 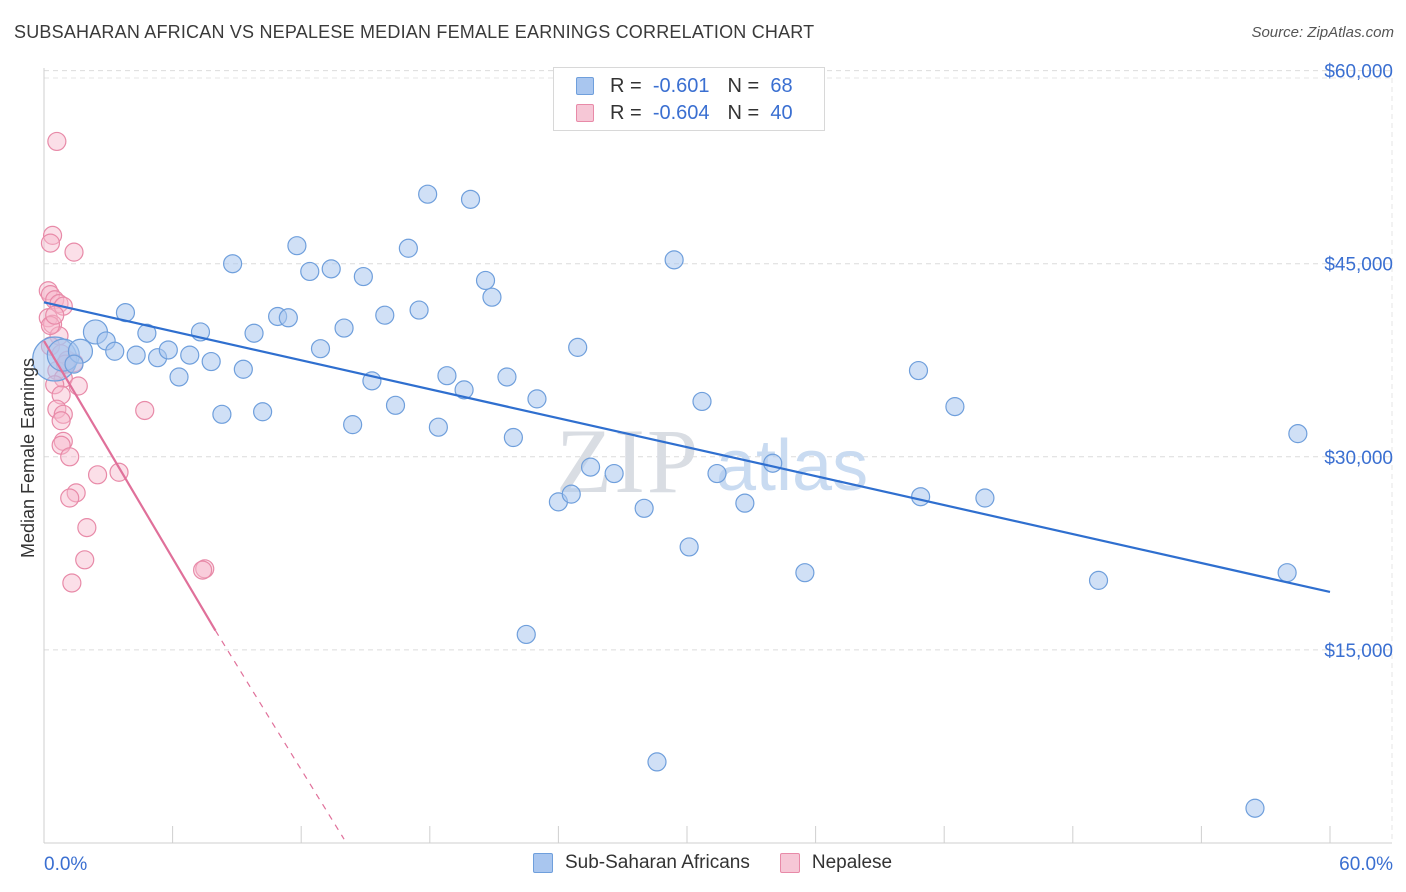 What do you see at coordinates (1358, 72) in the screenshot?
I see `y-tick-label: $60,000` at bounding box center [1358, 72].